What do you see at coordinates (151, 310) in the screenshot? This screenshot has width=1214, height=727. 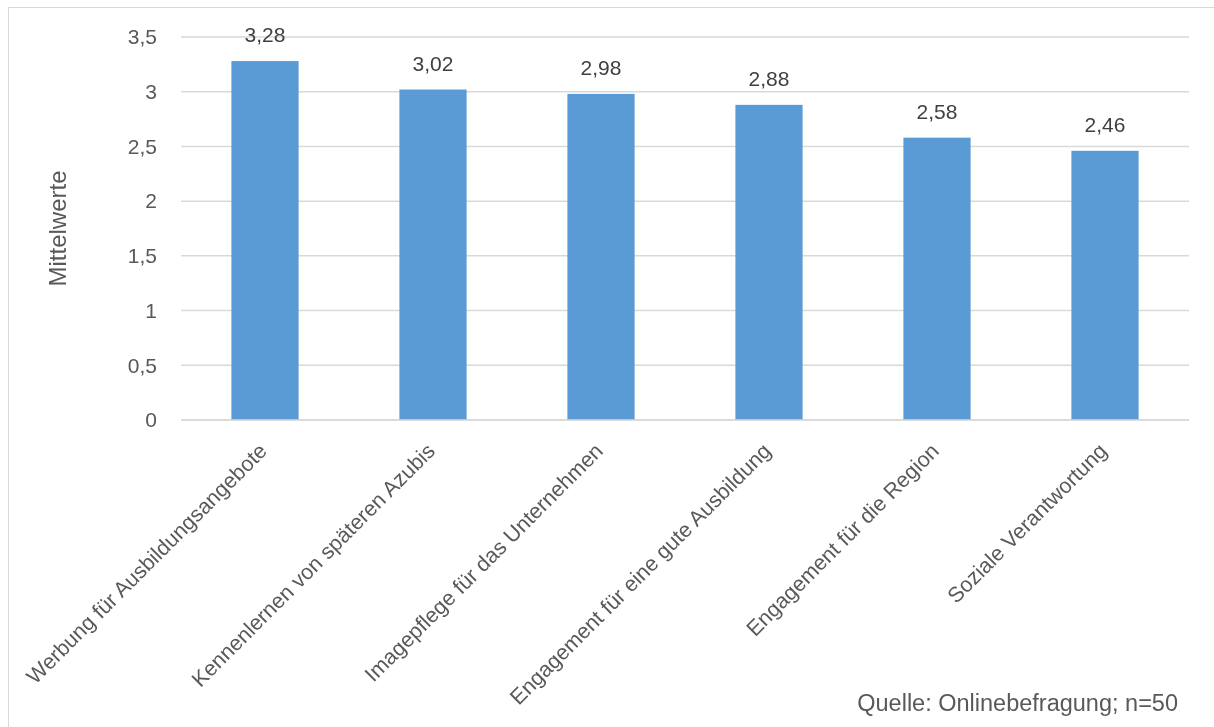 I see `y-tick-label: 1` at bounding box center [151, 310].